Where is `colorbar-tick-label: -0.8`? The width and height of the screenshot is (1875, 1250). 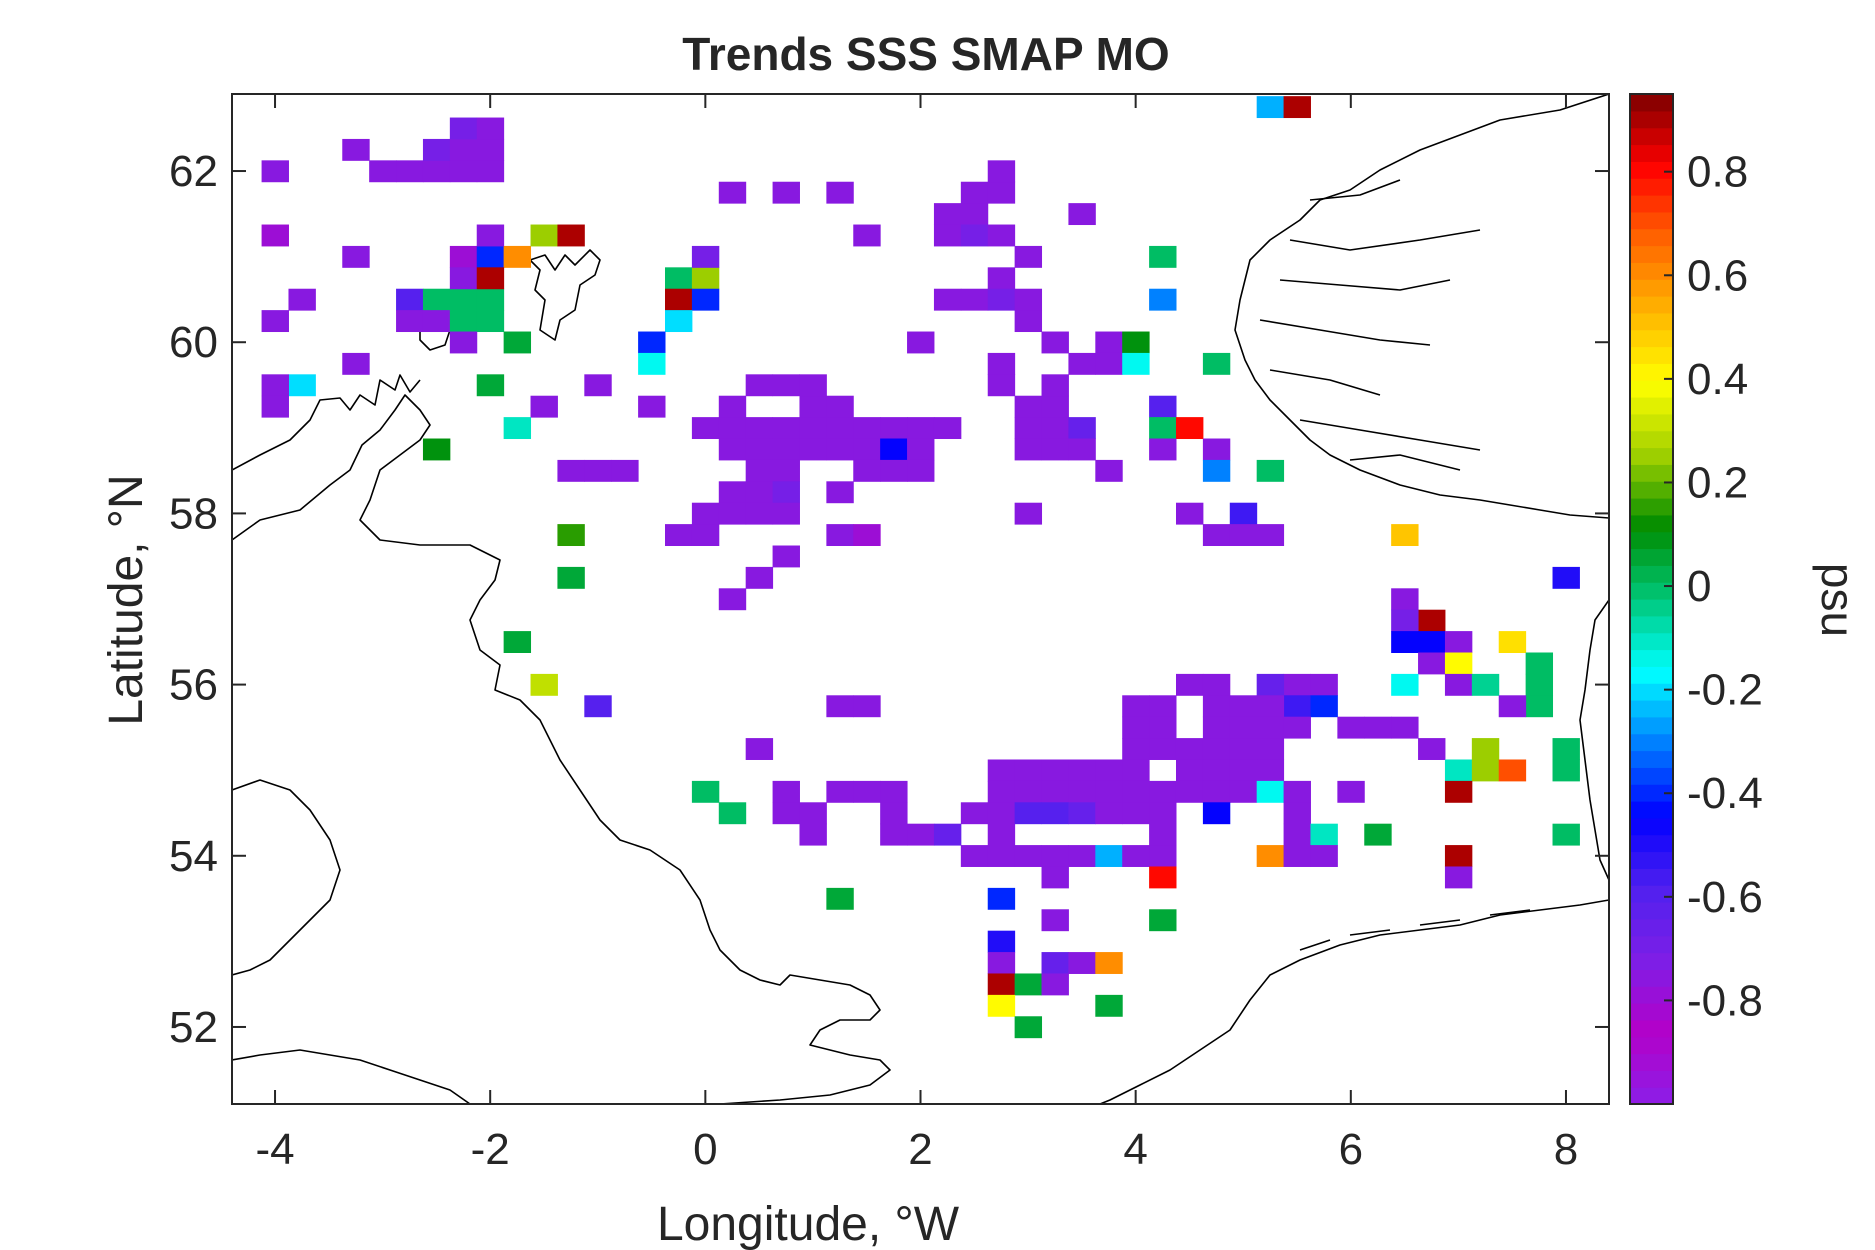 colorbar-tick-label: -0.8 is located at coordinates (1725, 1000).